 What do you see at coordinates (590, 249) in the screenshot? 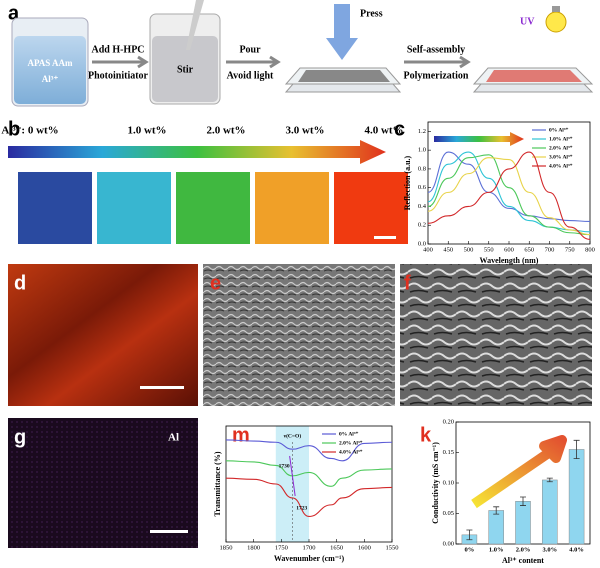
I see `x-tick-label: 800` at bounding box center [590, 249].